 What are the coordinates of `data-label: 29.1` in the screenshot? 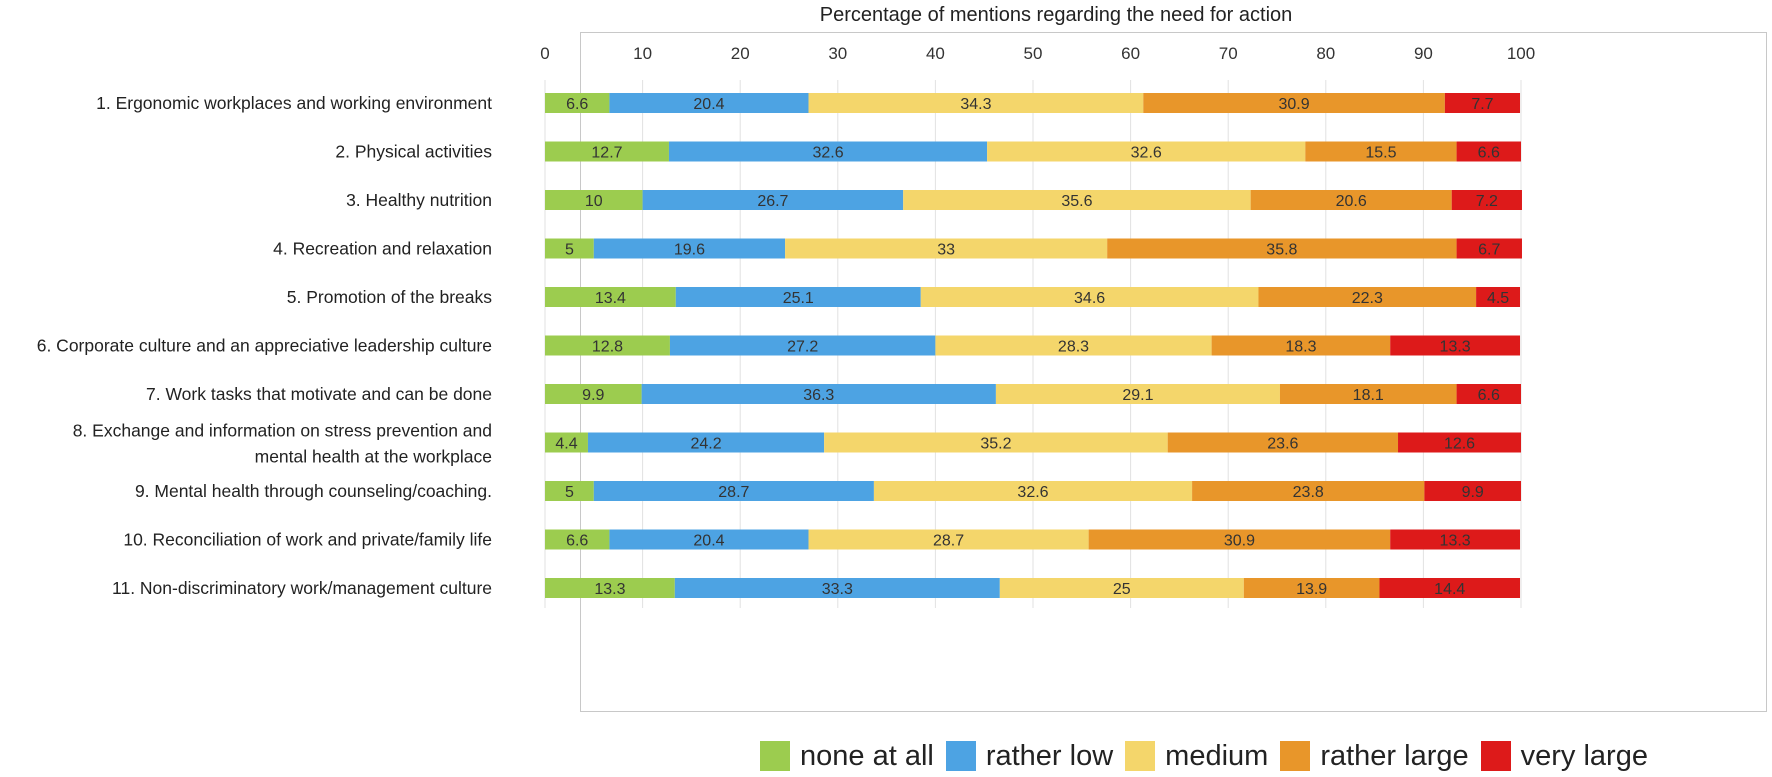 It's located at (1137, 395).